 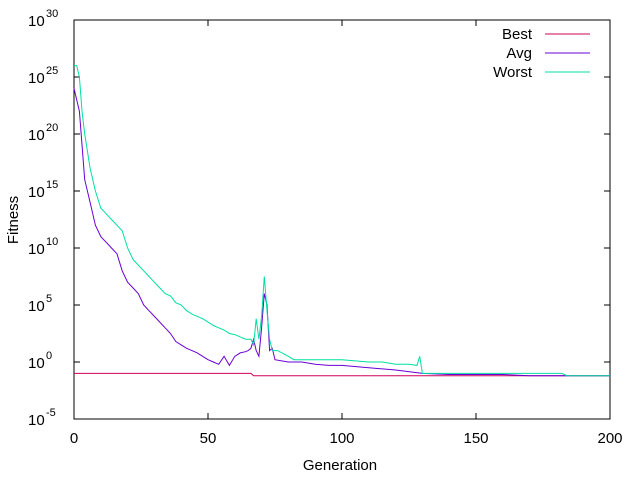 I want to click on y-tick-label: 10 20, so click(x=43, y=133).